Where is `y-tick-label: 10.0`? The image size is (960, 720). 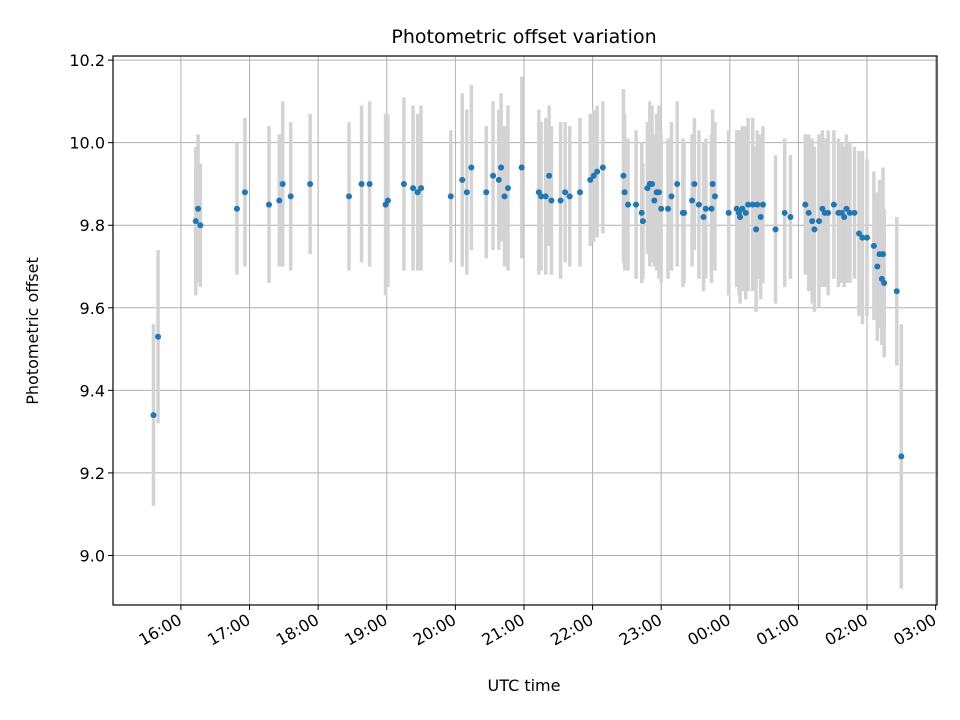
y-tick-label: 10.0 is located at coordinates (87, 143).